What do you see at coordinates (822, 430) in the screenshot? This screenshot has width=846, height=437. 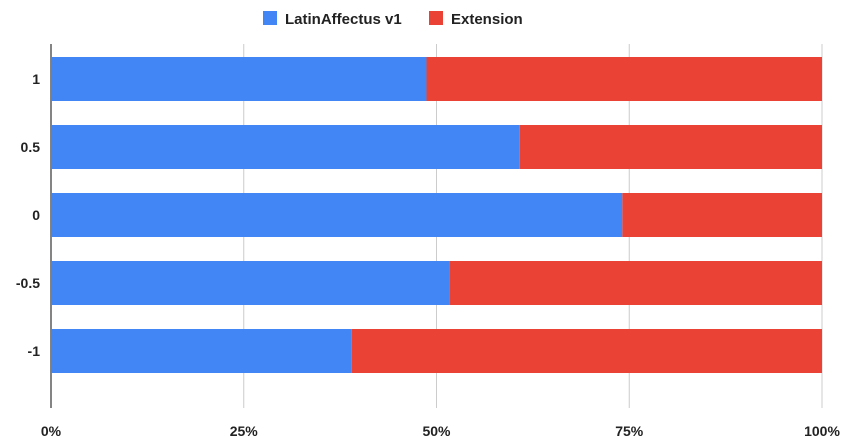 I see `x-tick-label: 100%` at bounding box center [822, 430].